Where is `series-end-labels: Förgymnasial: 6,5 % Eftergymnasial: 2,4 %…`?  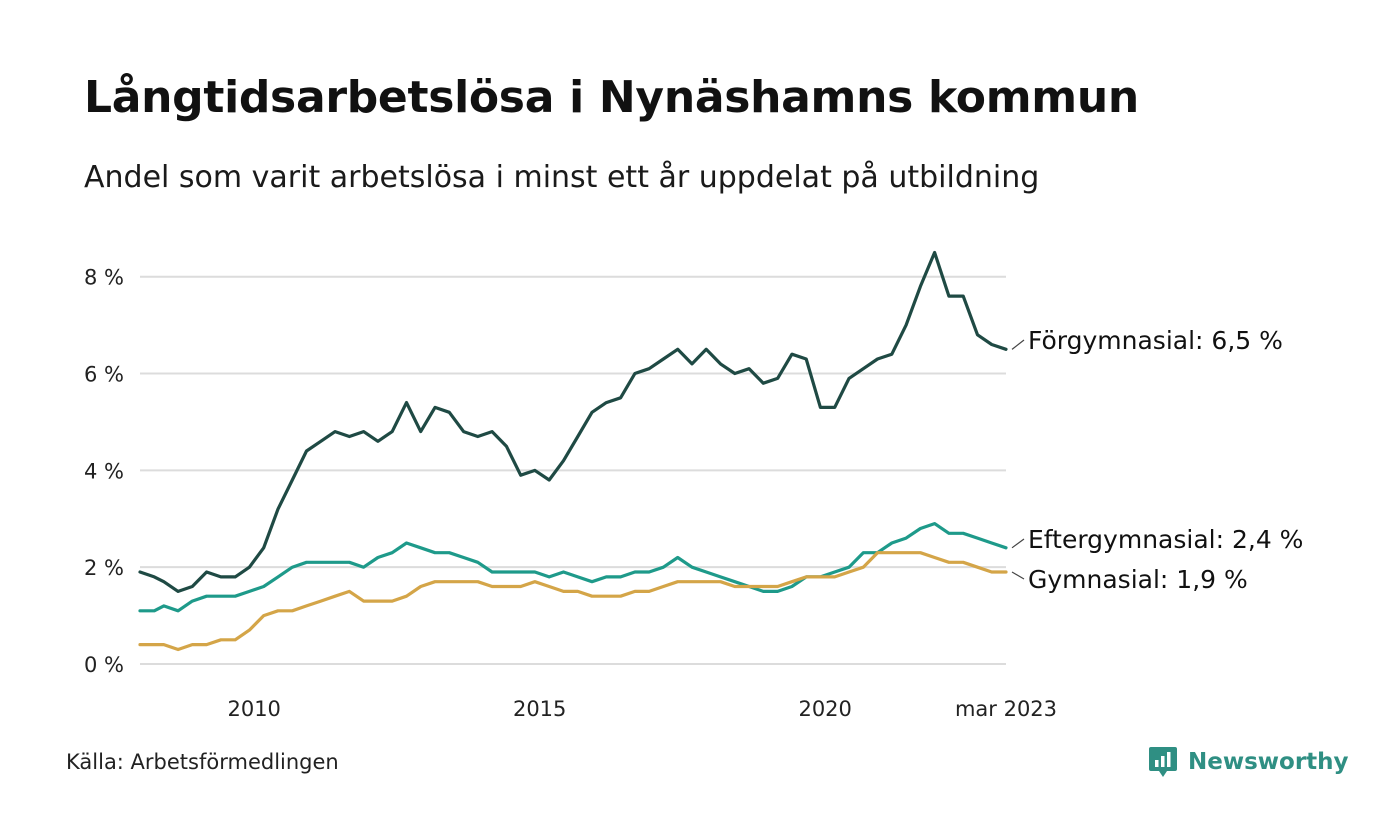
series-end-labels: Förgymnasial: 6,5 % Eftergymnasial: 2,4 %… is located at coordinates (1157, 460).